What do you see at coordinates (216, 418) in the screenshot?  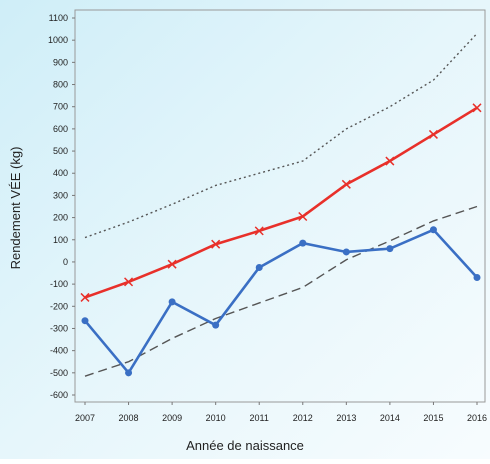 I see `x-tick-label: 2010` at bounding box center [216, 418].